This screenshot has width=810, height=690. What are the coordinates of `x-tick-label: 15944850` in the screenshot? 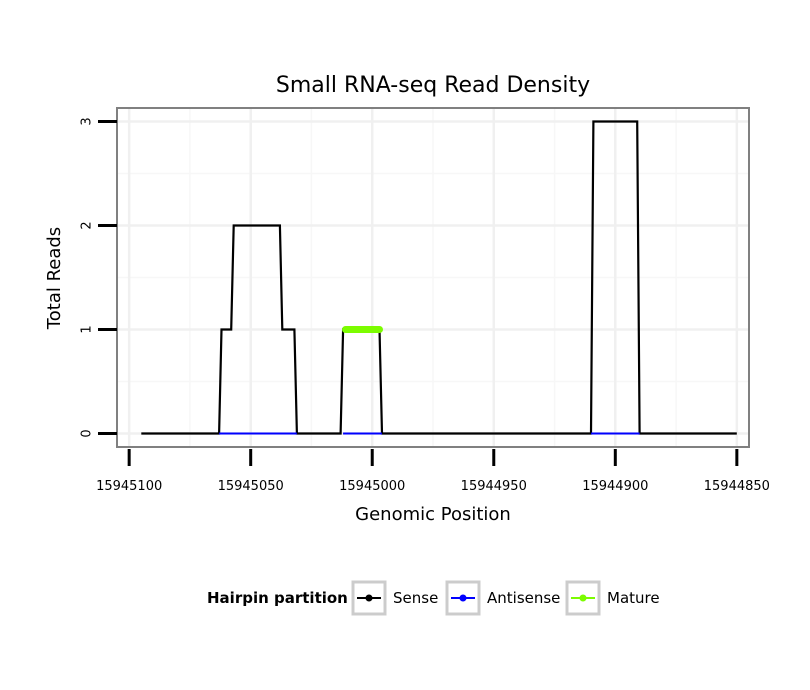 It's located at (737, 486).